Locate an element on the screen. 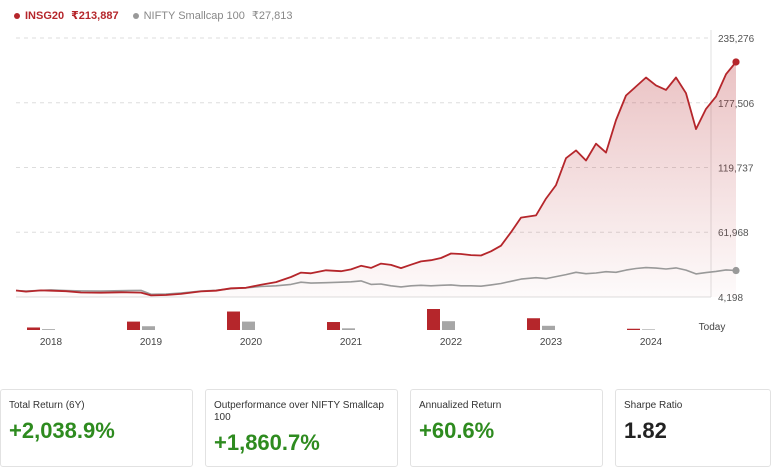 The image size is (771, 467). legend-name-nifty: NIFTY Smallcap 100 is located at coordinates (194, 15).